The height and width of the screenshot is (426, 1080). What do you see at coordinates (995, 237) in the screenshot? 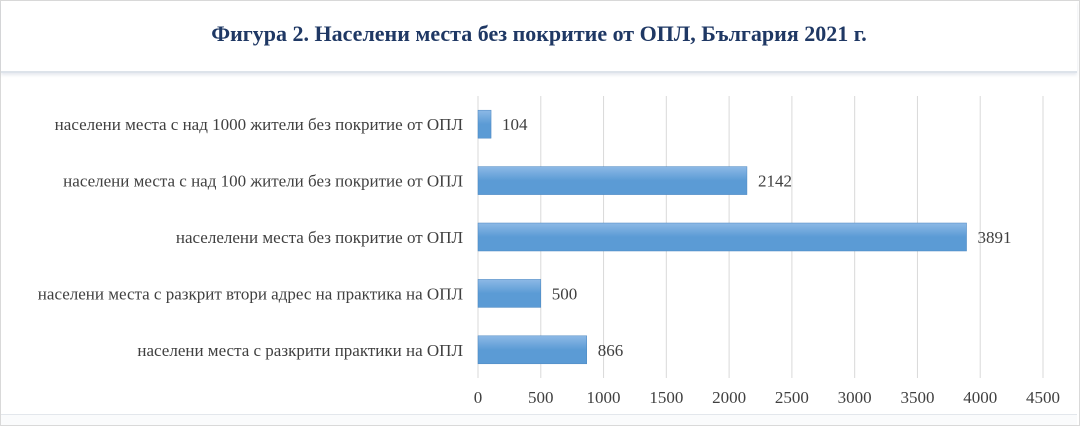
I see `data-label: 3891` at bounding box center [995, 237].